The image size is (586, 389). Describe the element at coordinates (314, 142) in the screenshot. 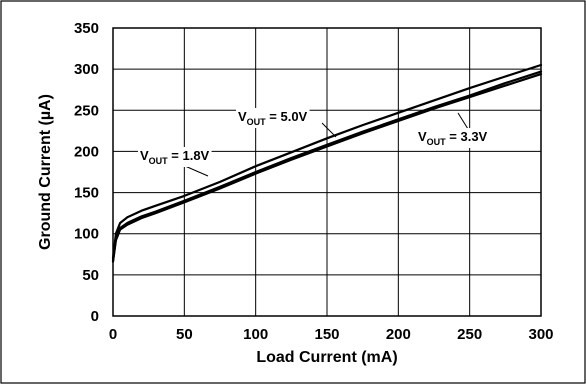

I see `series-annotations: VOUT = 5.0V VOUT = 3.3V VOUT = 1.8V` at that location.